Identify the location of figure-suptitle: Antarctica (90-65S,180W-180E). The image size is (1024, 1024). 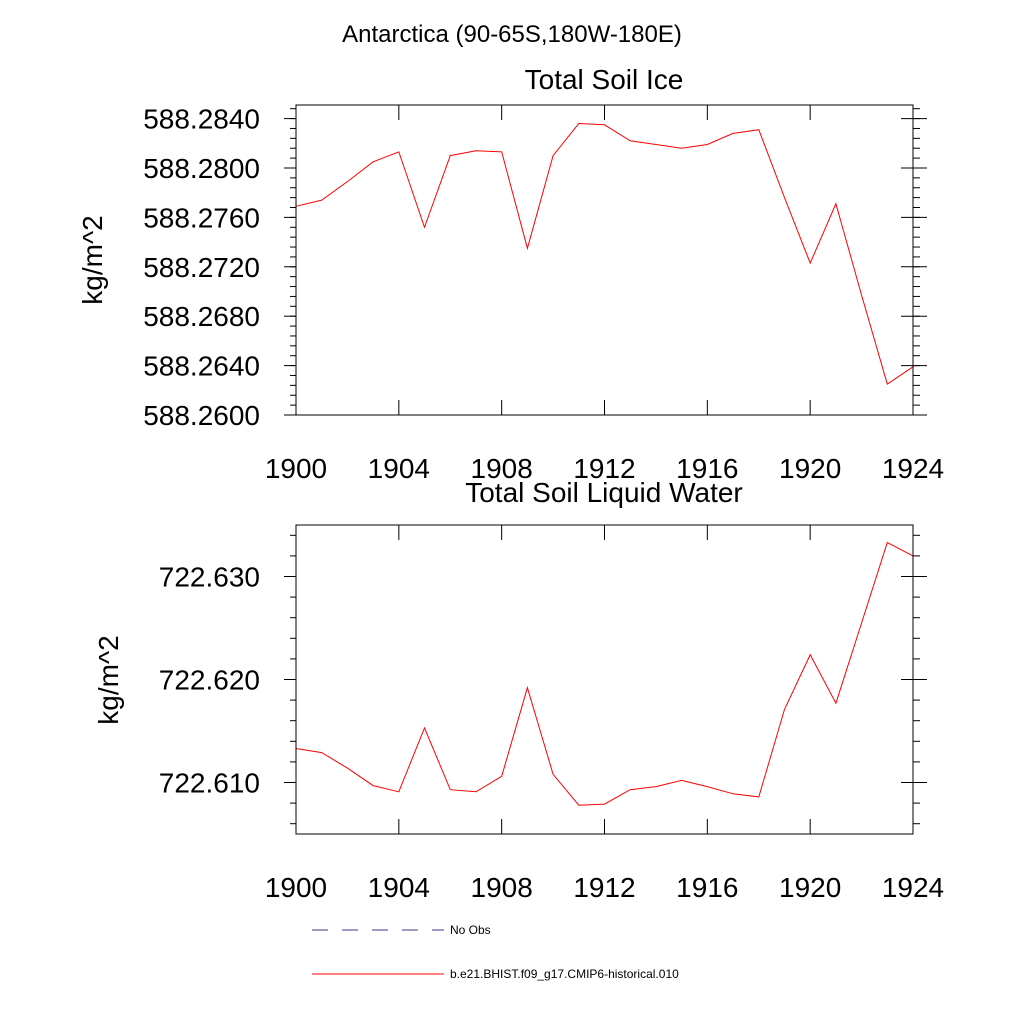
(512, 34).